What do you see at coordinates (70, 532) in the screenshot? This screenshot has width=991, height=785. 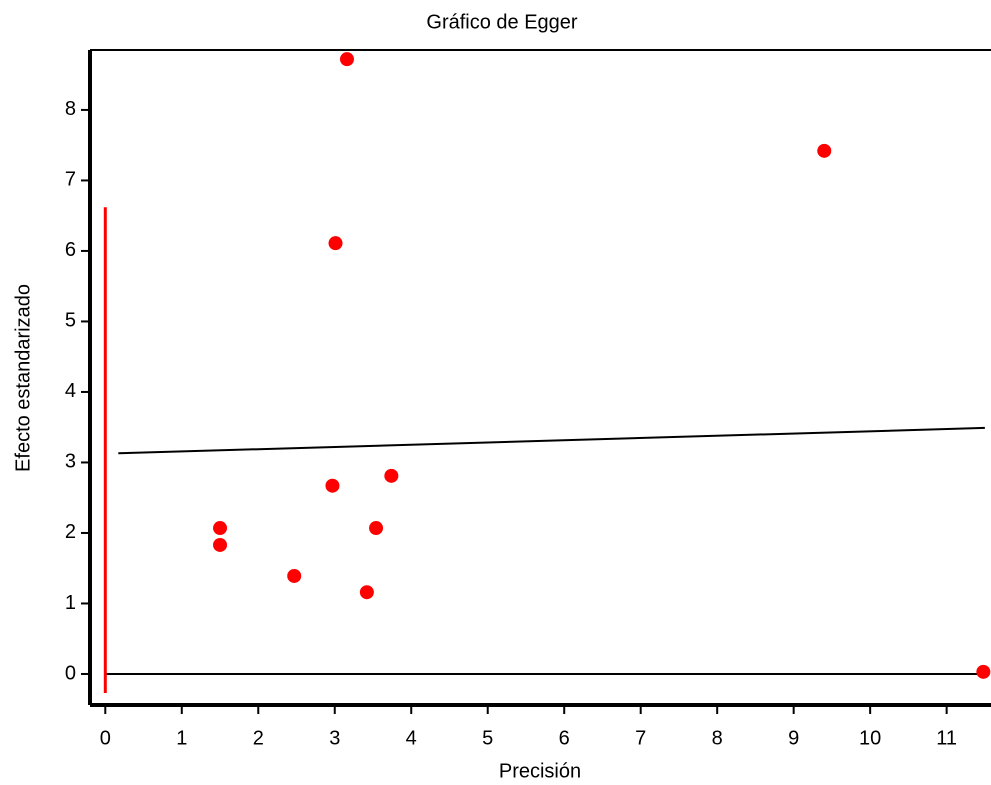 I see `y-tick-label: 2` at bounding box center [70, 532].